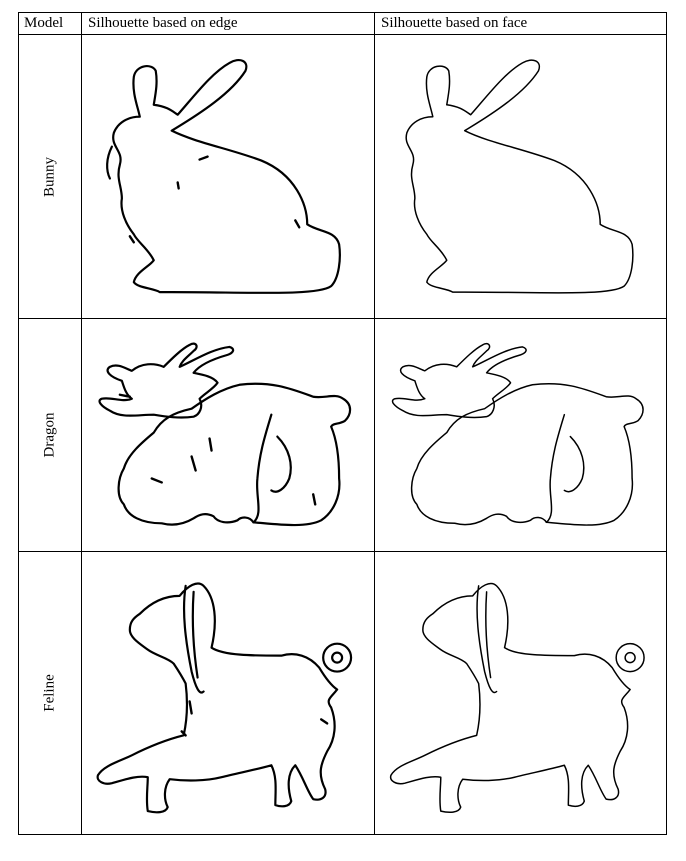 The width and height of the screenshot is (686, 861). What do you see at coordinates (555, 468) in the screenshot?
I see `dragon-face-leg` at bounding box center [555, 468].